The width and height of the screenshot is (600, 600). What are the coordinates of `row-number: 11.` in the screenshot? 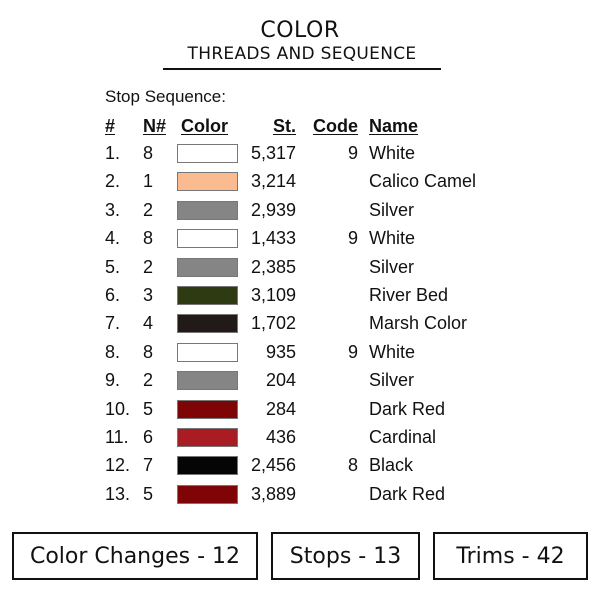 It's located at (117, 437).